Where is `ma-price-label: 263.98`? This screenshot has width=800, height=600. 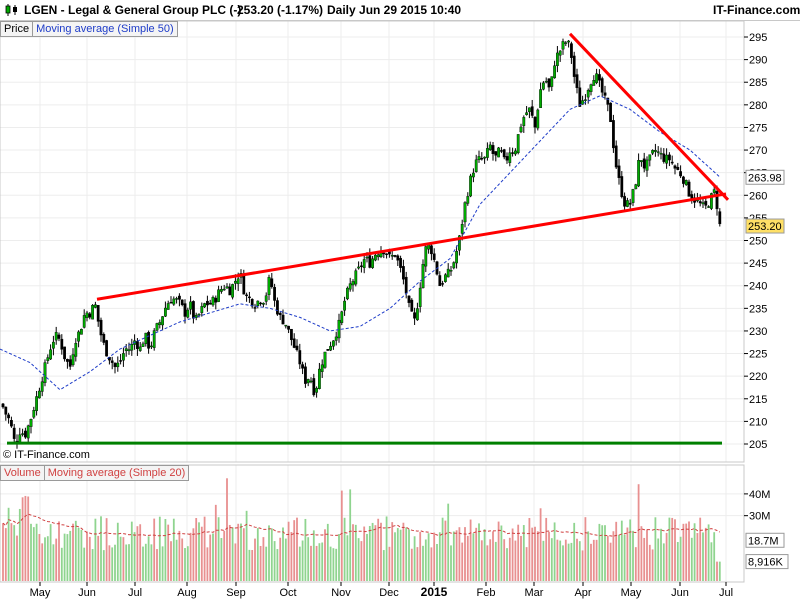
ma-price-label: 263.98 is located at coordinates (765, 178).